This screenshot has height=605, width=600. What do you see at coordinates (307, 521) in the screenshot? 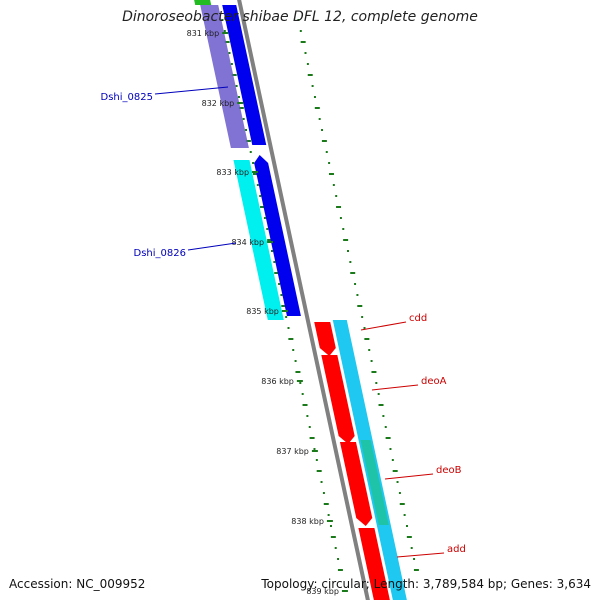
I see `tick-label: 838 kbp` at bounding box center [307, 521].